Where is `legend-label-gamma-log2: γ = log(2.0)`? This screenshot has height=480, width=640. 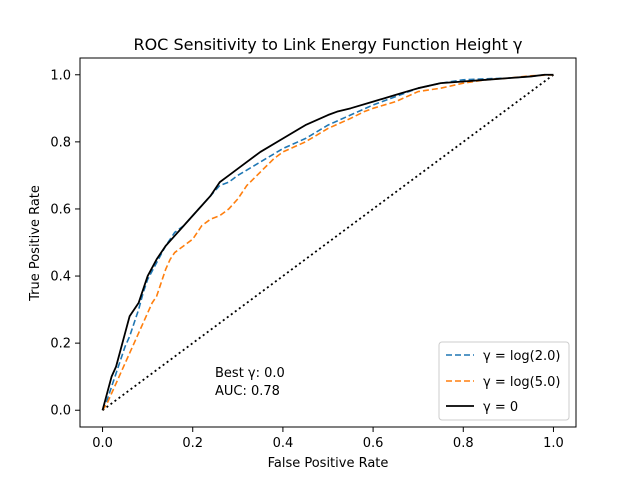
legend-label-gamma-log2: γ = log(2.0) is located at coordinates (522, 356).